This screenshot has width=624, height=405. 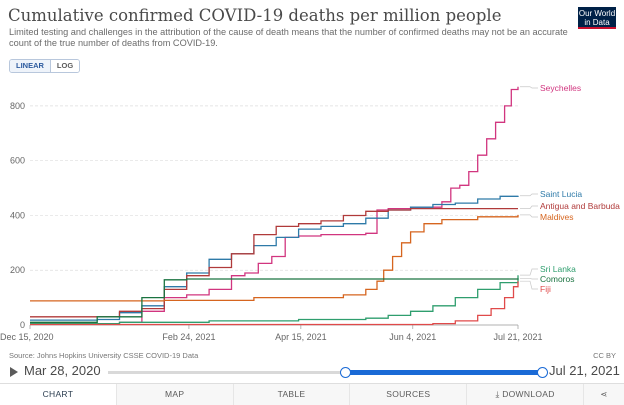 I want to click on series-line-comoros, so click(x=274, y=300).